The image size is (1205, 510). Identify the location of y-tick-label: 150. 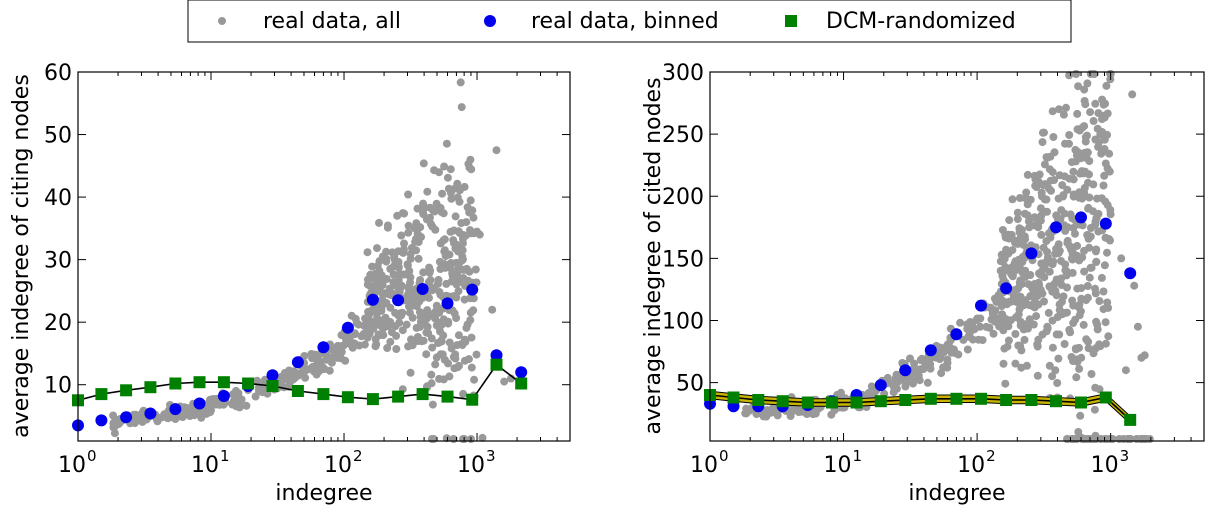
(683, 259).